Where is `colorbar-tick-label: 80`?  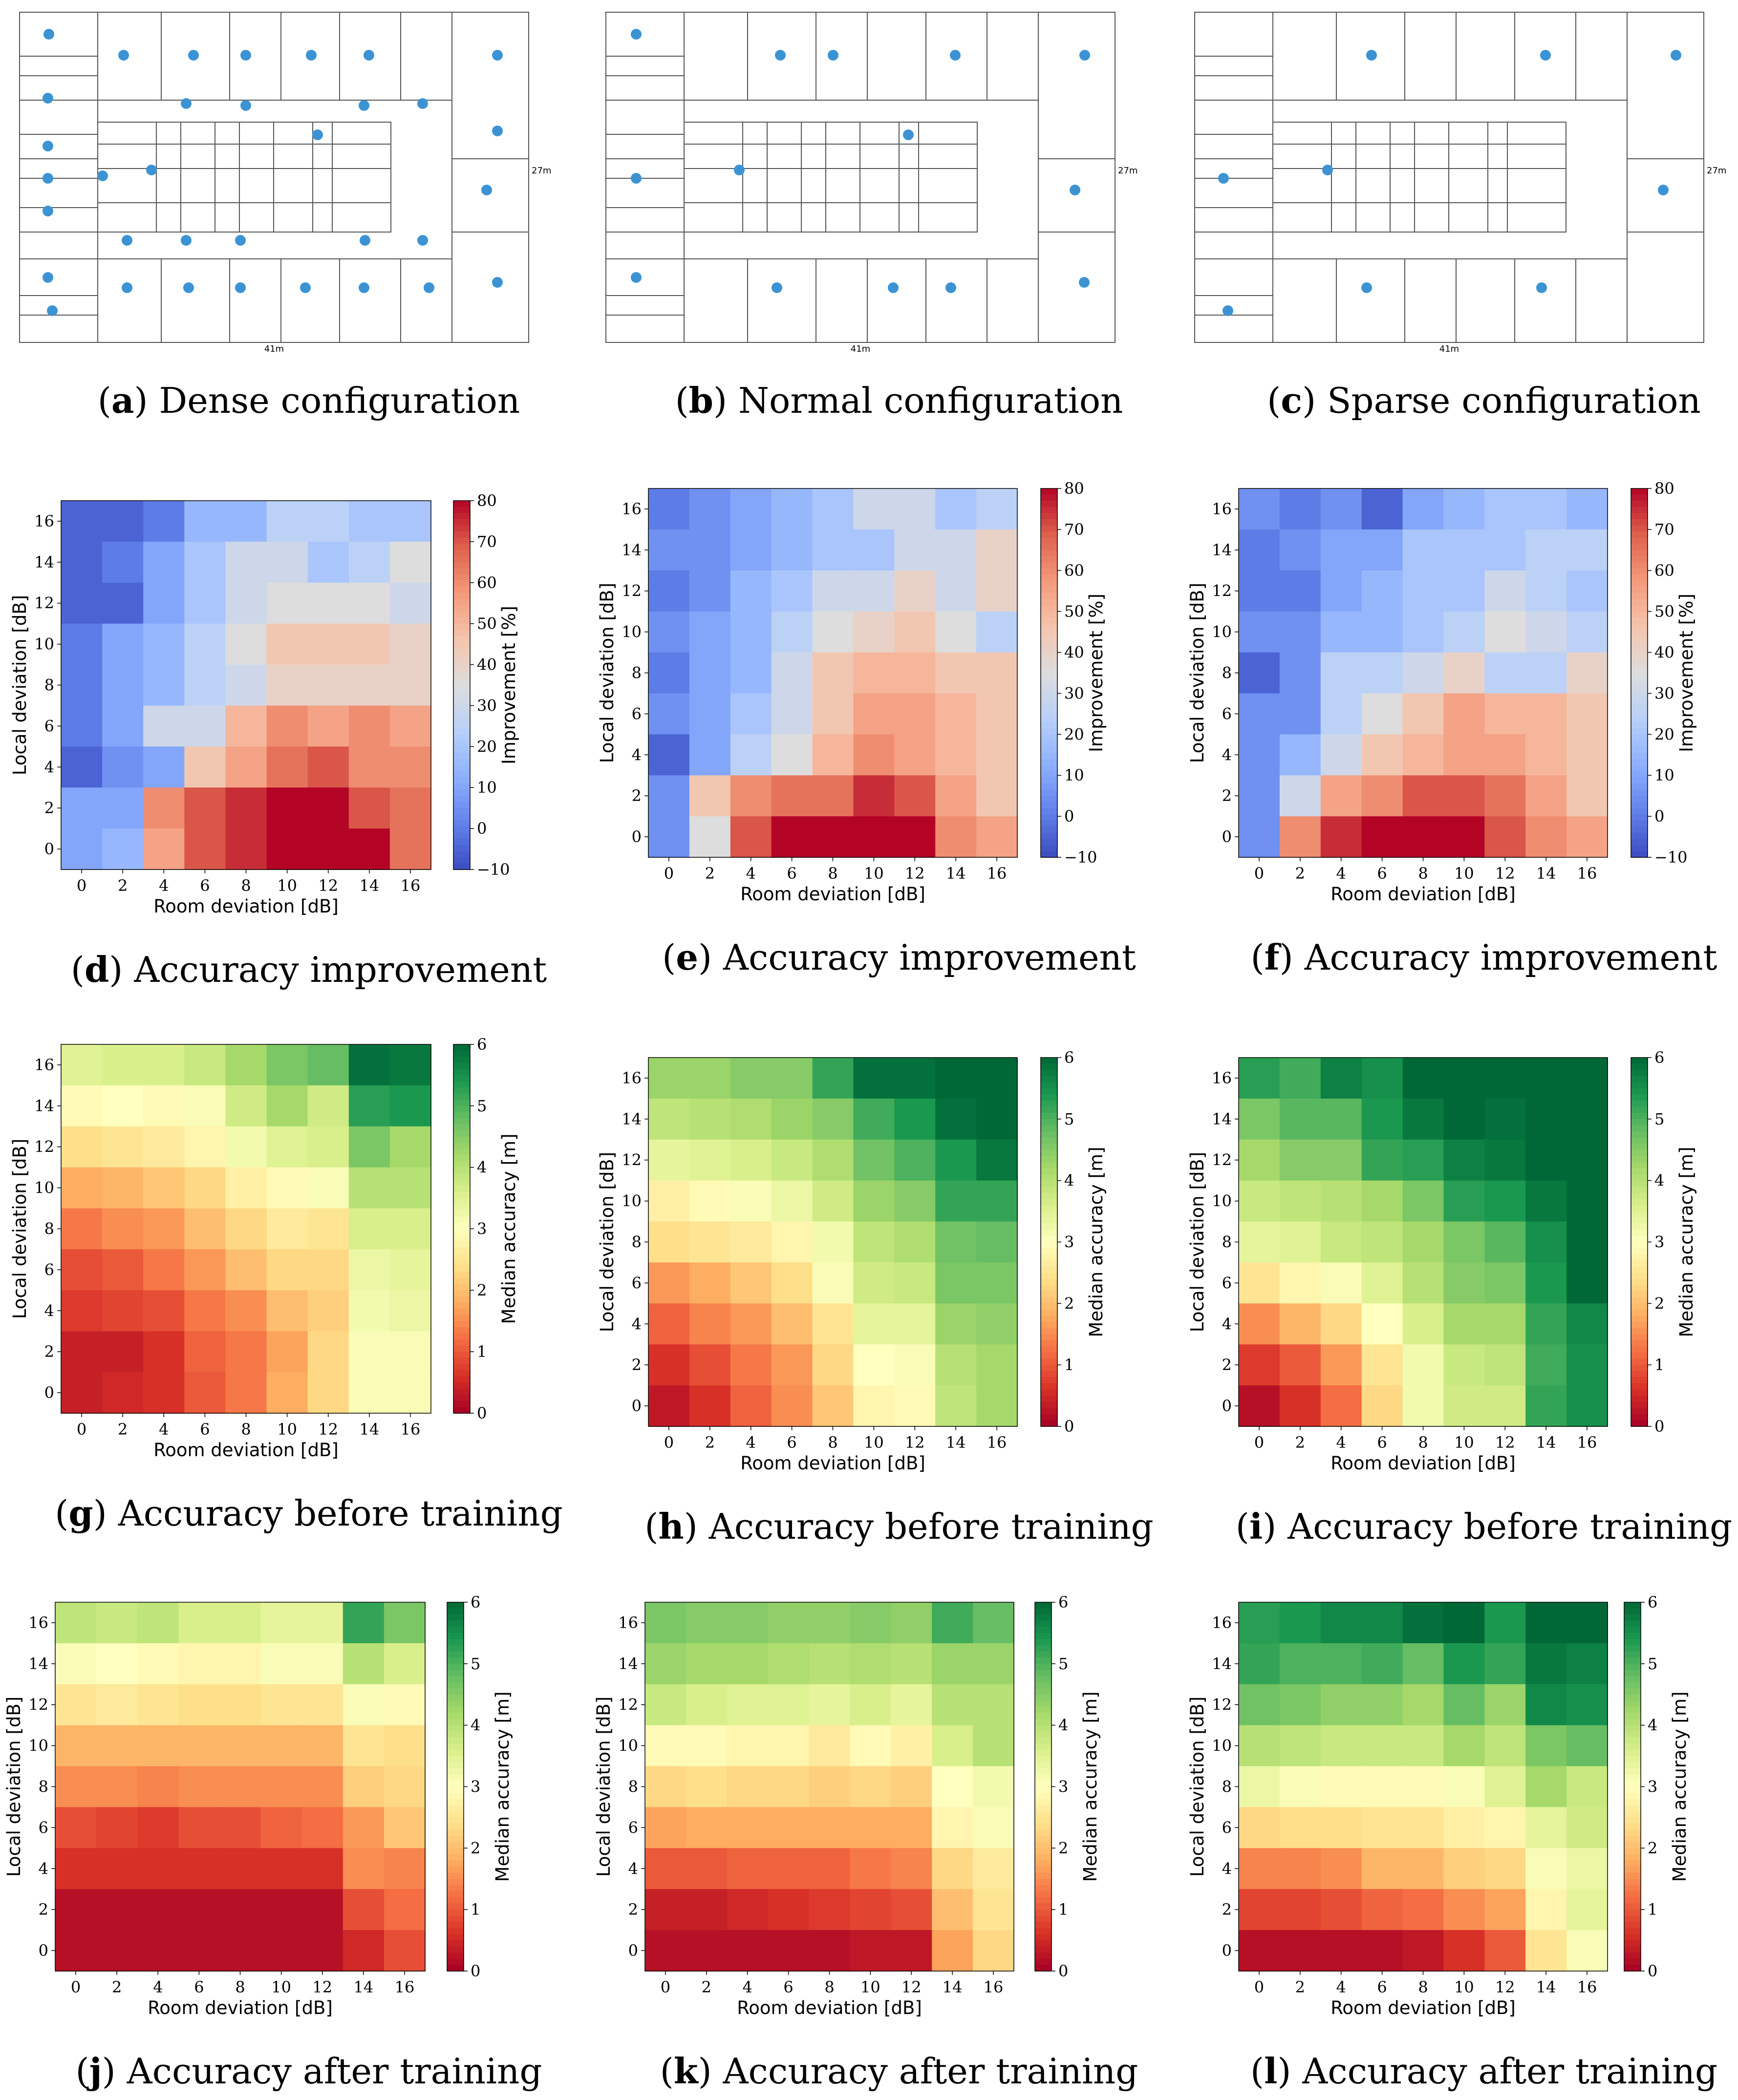 colorbar-tick-label: 80 is located at coordinates (1074, 488).